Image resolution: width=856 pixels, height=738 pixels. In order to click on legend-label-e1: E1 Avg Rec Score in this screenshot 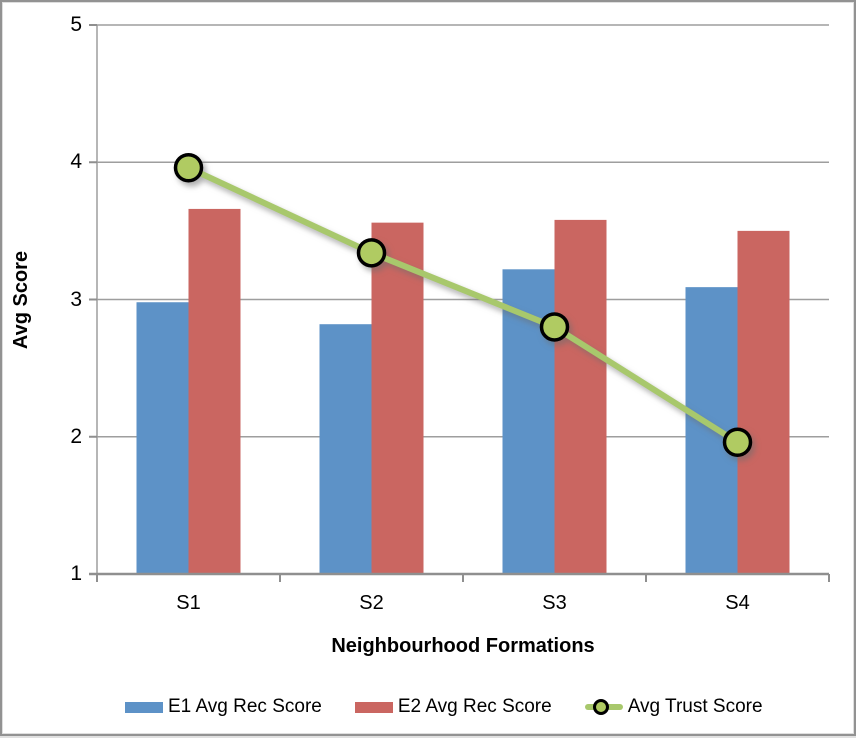, I will do `click(245, 706)`.